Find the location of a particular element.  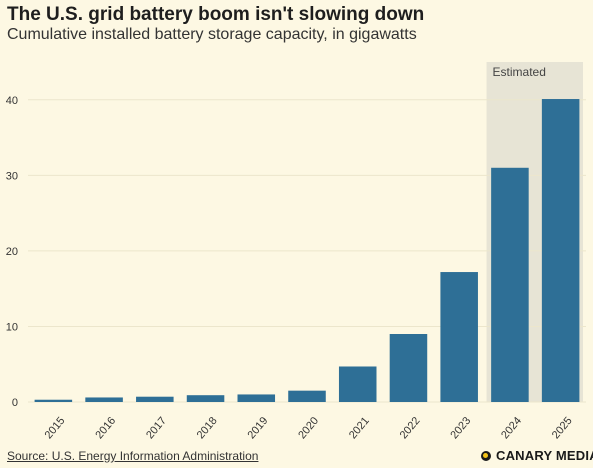

bar-2015 is located at coordinates (53, 400).